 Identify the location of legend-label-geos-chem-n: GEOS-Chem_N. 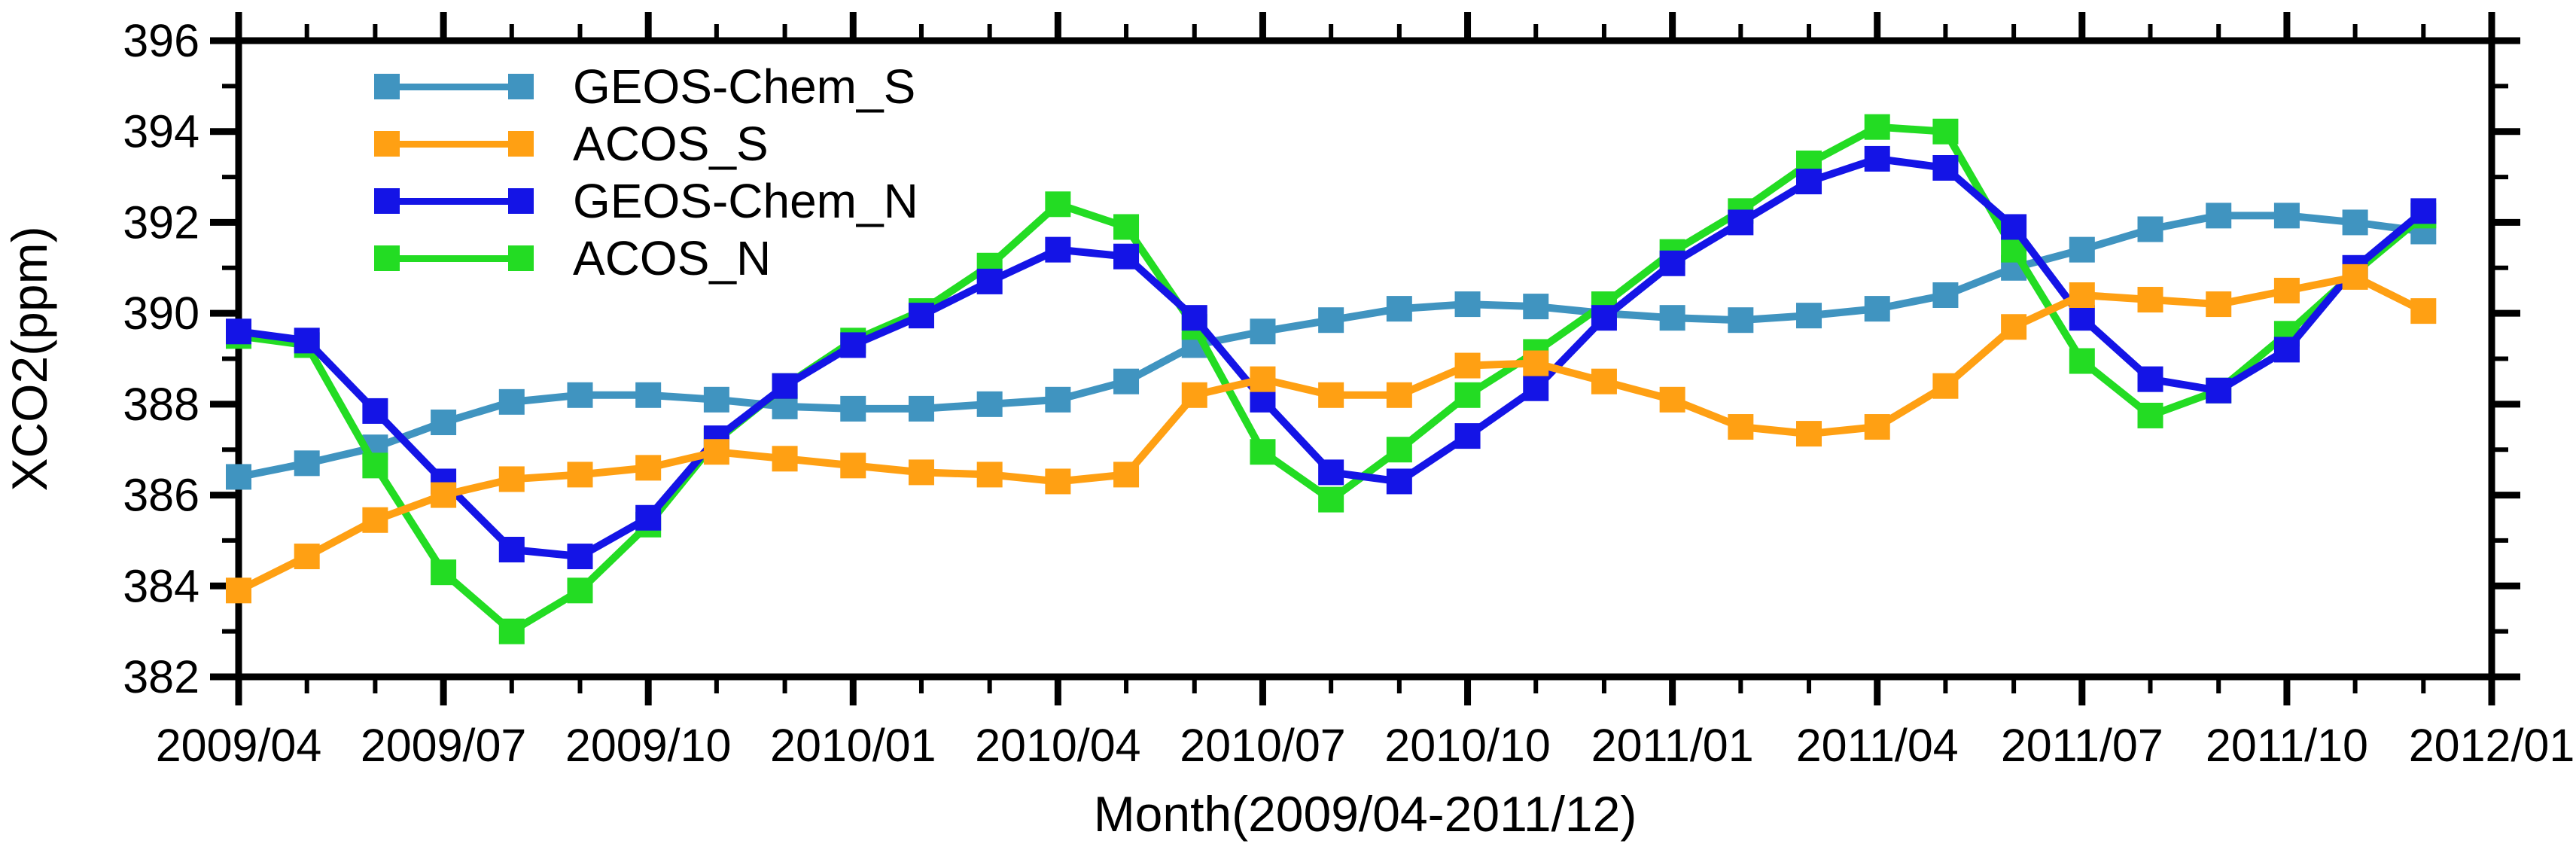
(746, 201).